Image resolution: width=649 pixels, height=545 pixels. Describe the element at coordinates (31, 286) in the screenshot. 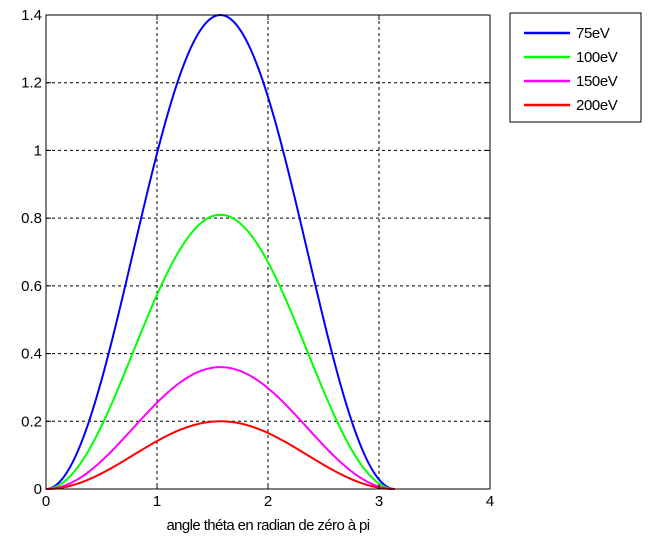

I see `y-tick-label: 0.6` at that location.